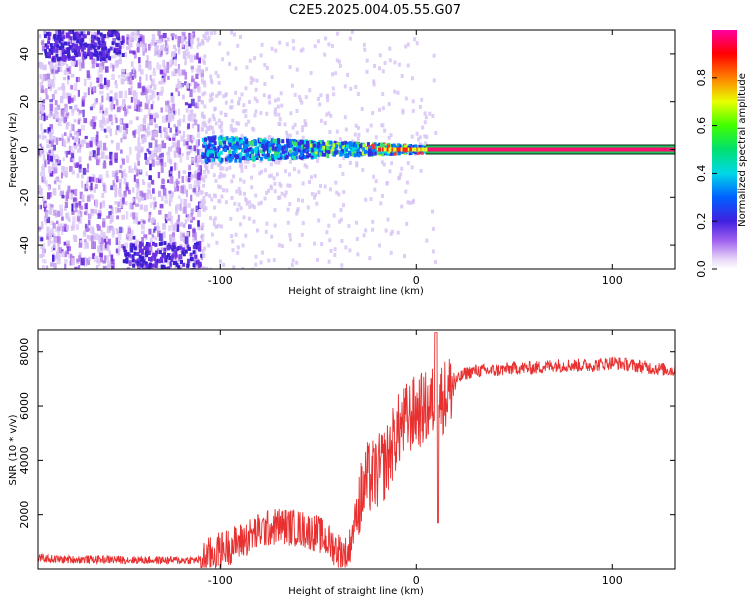 Image resolution: width=750 pixels, height=600 pixels. What do you see at coordinates (742, 150) in the screenshot?
I see `colorbar-label: Normalized spectral amplitude` at bounding box center [742, 150].